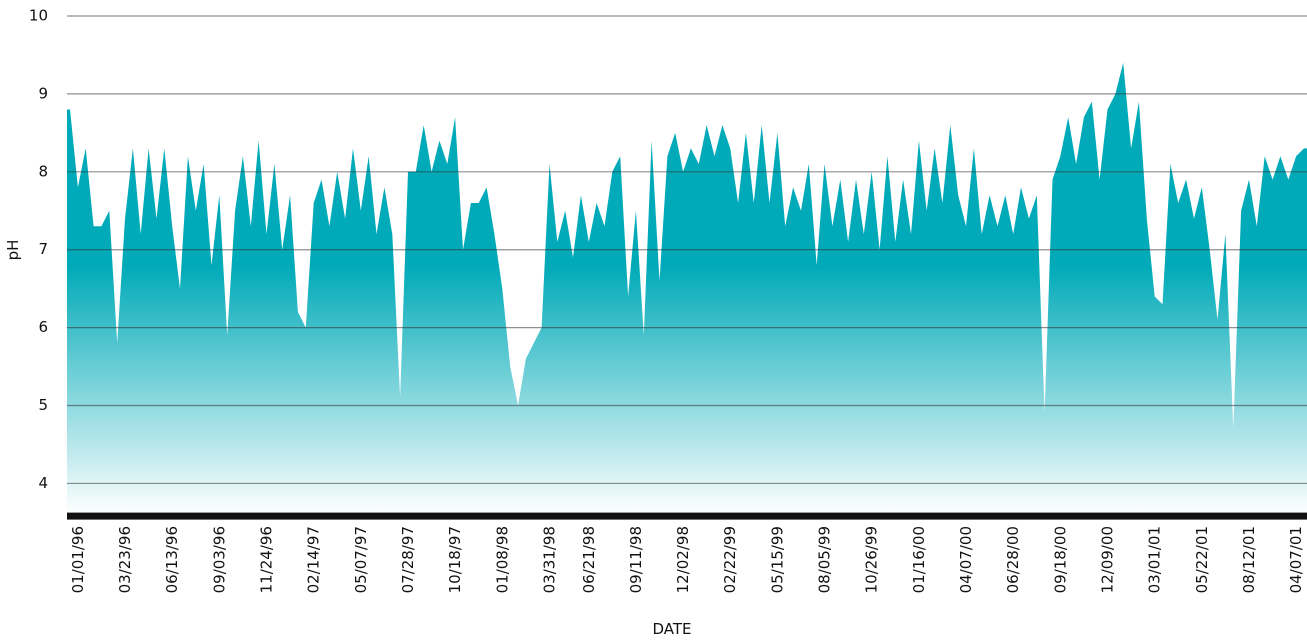 This screenshot has width=1307, height=641. I want to click on x-tick-label: 01/08/98, so click(502, 559).